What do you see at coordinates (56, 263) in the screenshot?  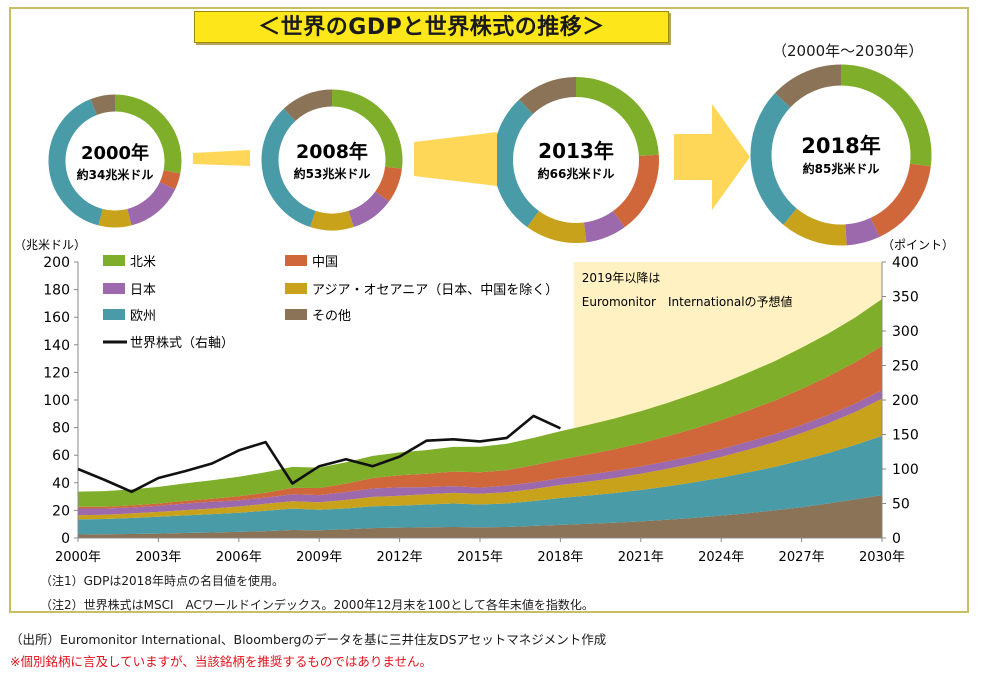 I see `left-tick-label: 200` at bounding box center [56, 263].